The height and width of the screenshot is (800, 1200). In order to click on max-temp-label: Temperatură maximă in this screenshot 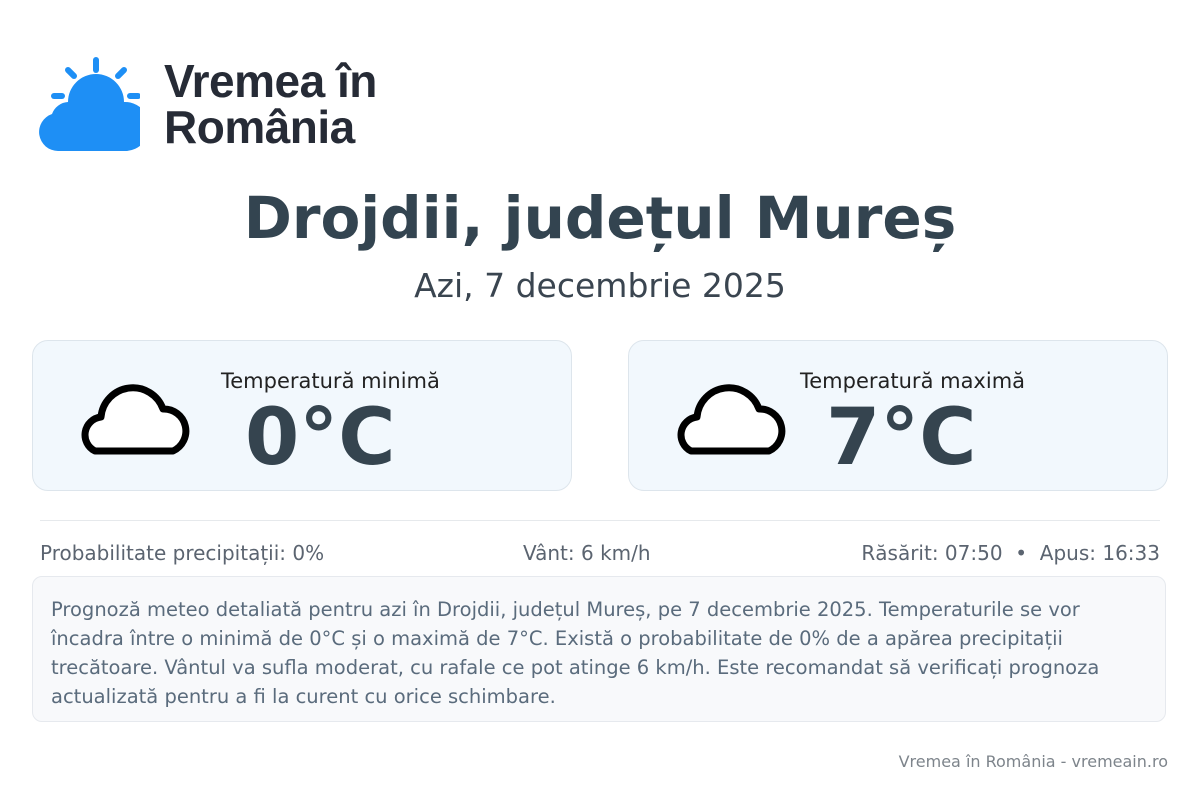, I will do `click(913, 381)`.